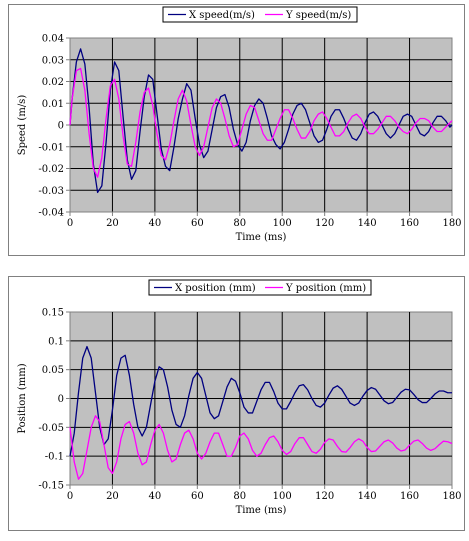  What do you see at coordinates (53, 104) in the screenshot?
I see `y-tick-label: 0.01` at bounding box center [53, 104].